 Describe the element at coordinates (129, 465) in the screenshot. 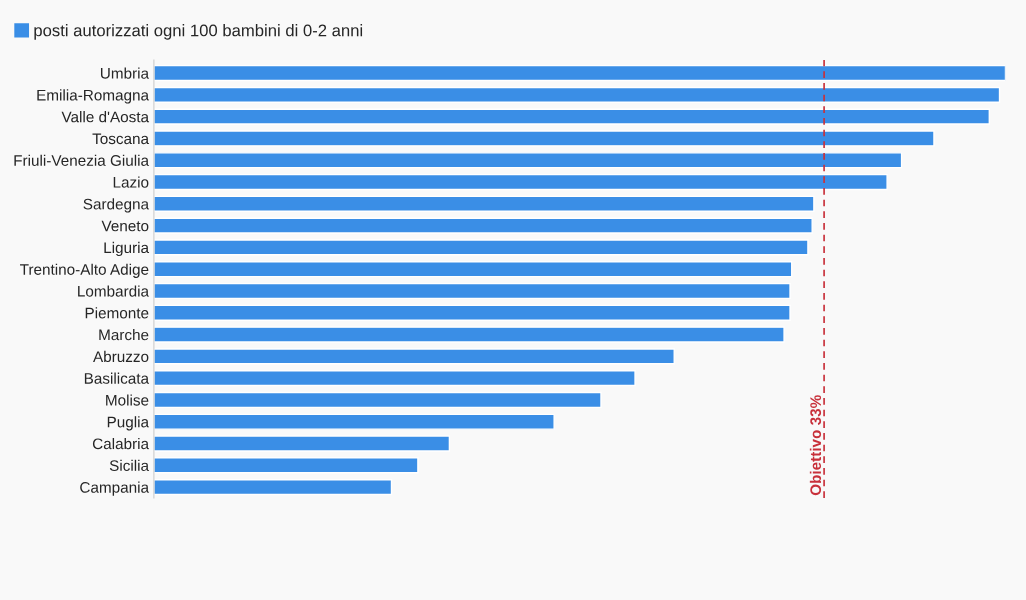

I see `y-tick-label: Sicilia` at that location.